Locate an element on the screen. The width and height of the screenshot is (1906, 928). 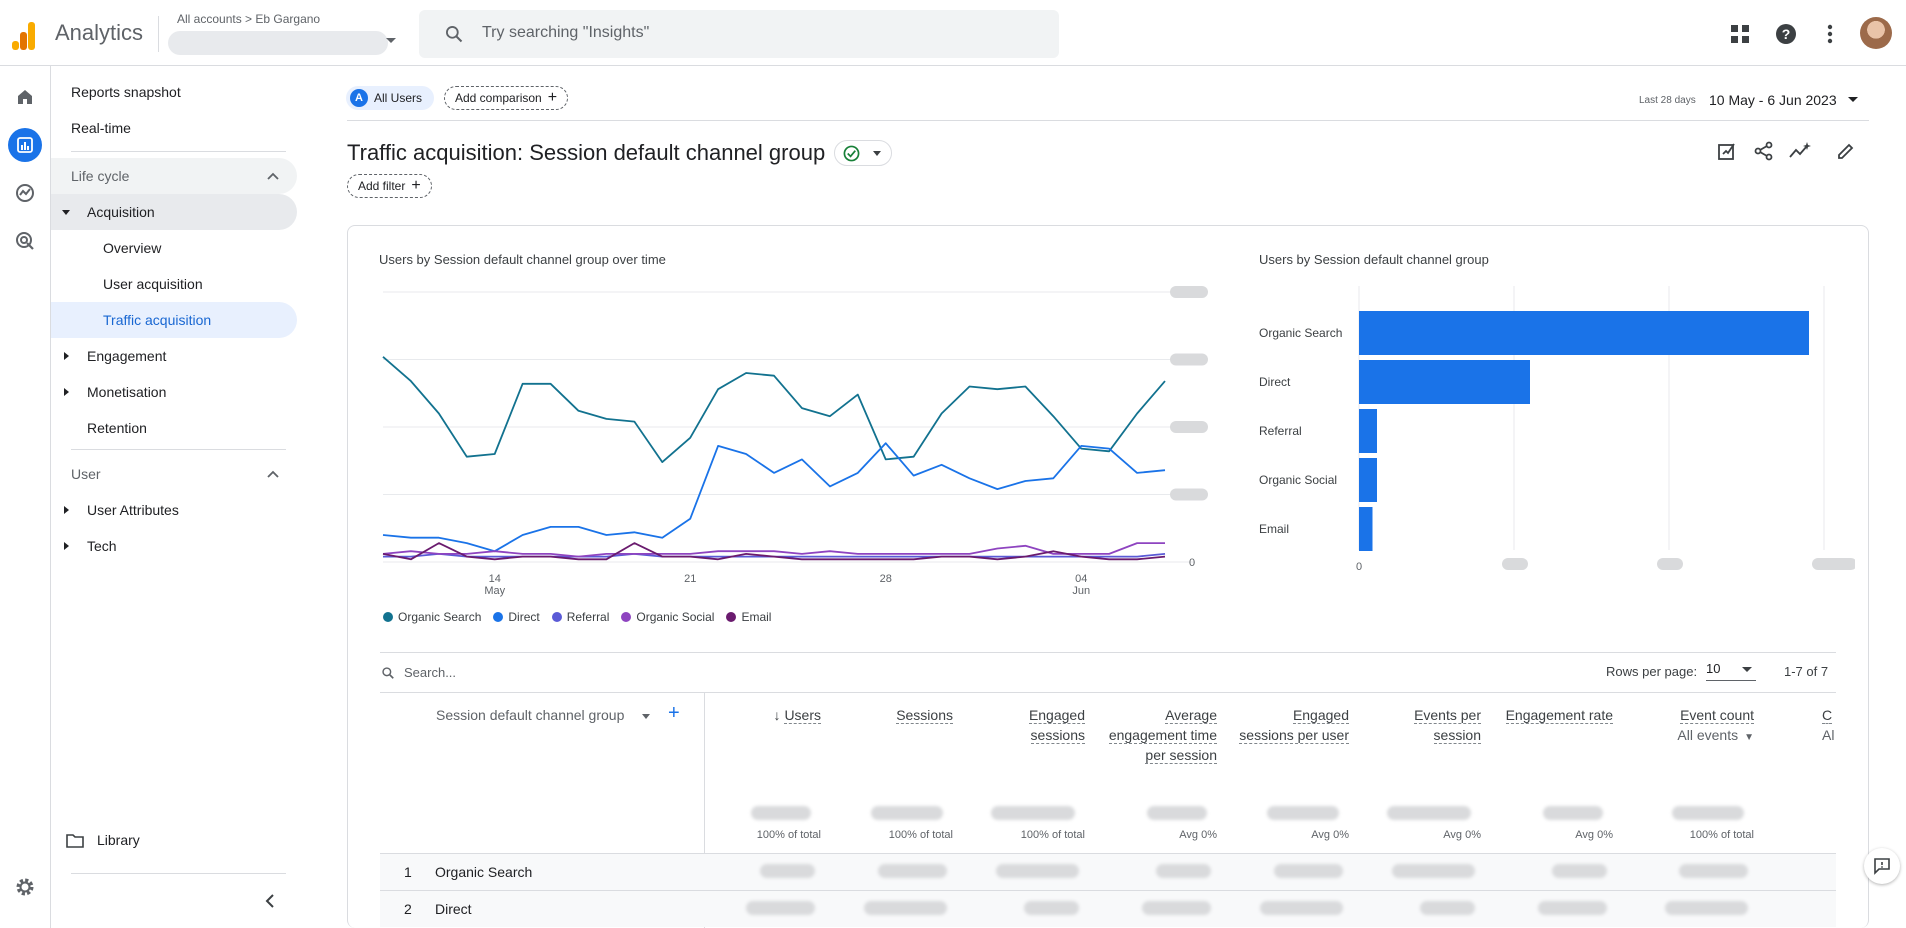
dimension-column-header: Session default channel group is located at coordinates (530, 715).